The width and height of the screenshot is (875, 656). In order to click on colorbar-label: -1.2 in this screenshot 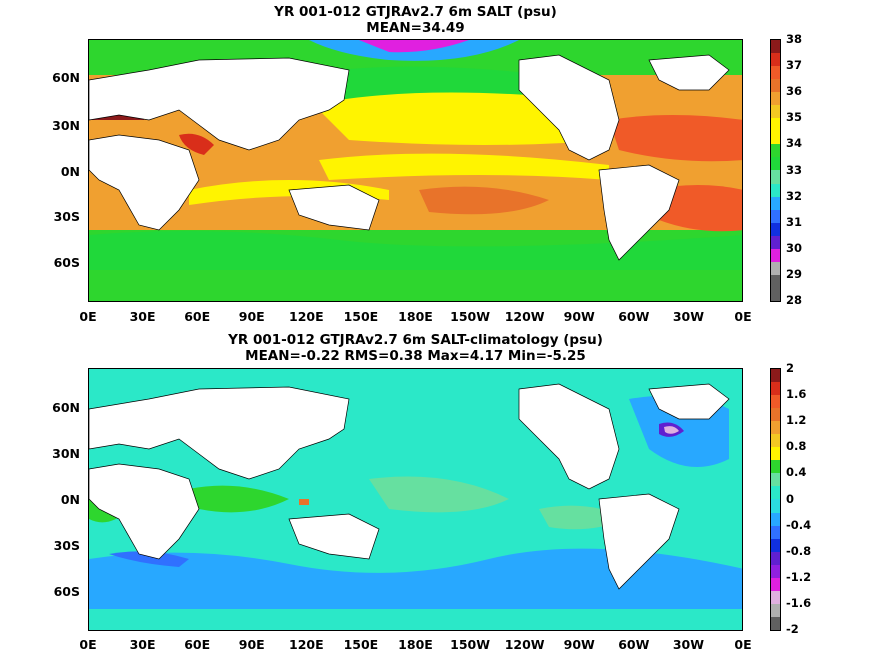, I will do `click(799, 576)`.